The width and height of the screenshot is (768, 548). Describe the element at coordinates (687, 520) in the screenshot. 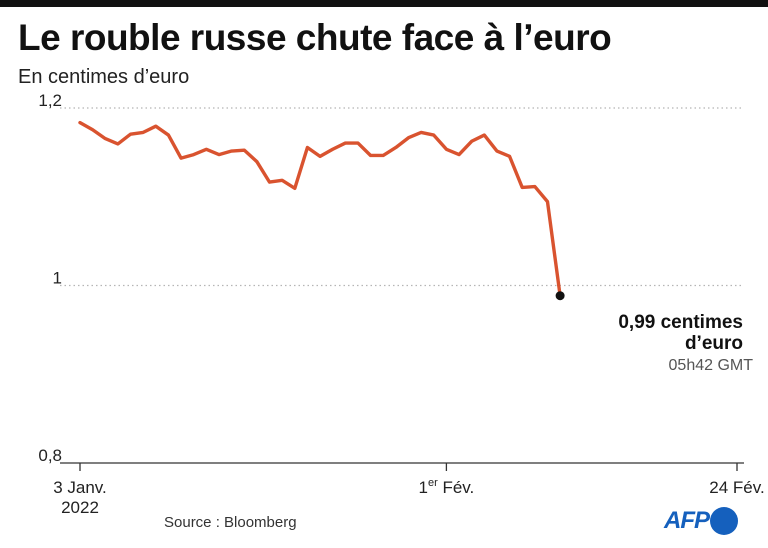

I see `afp-logo-text: AFP` at that location.